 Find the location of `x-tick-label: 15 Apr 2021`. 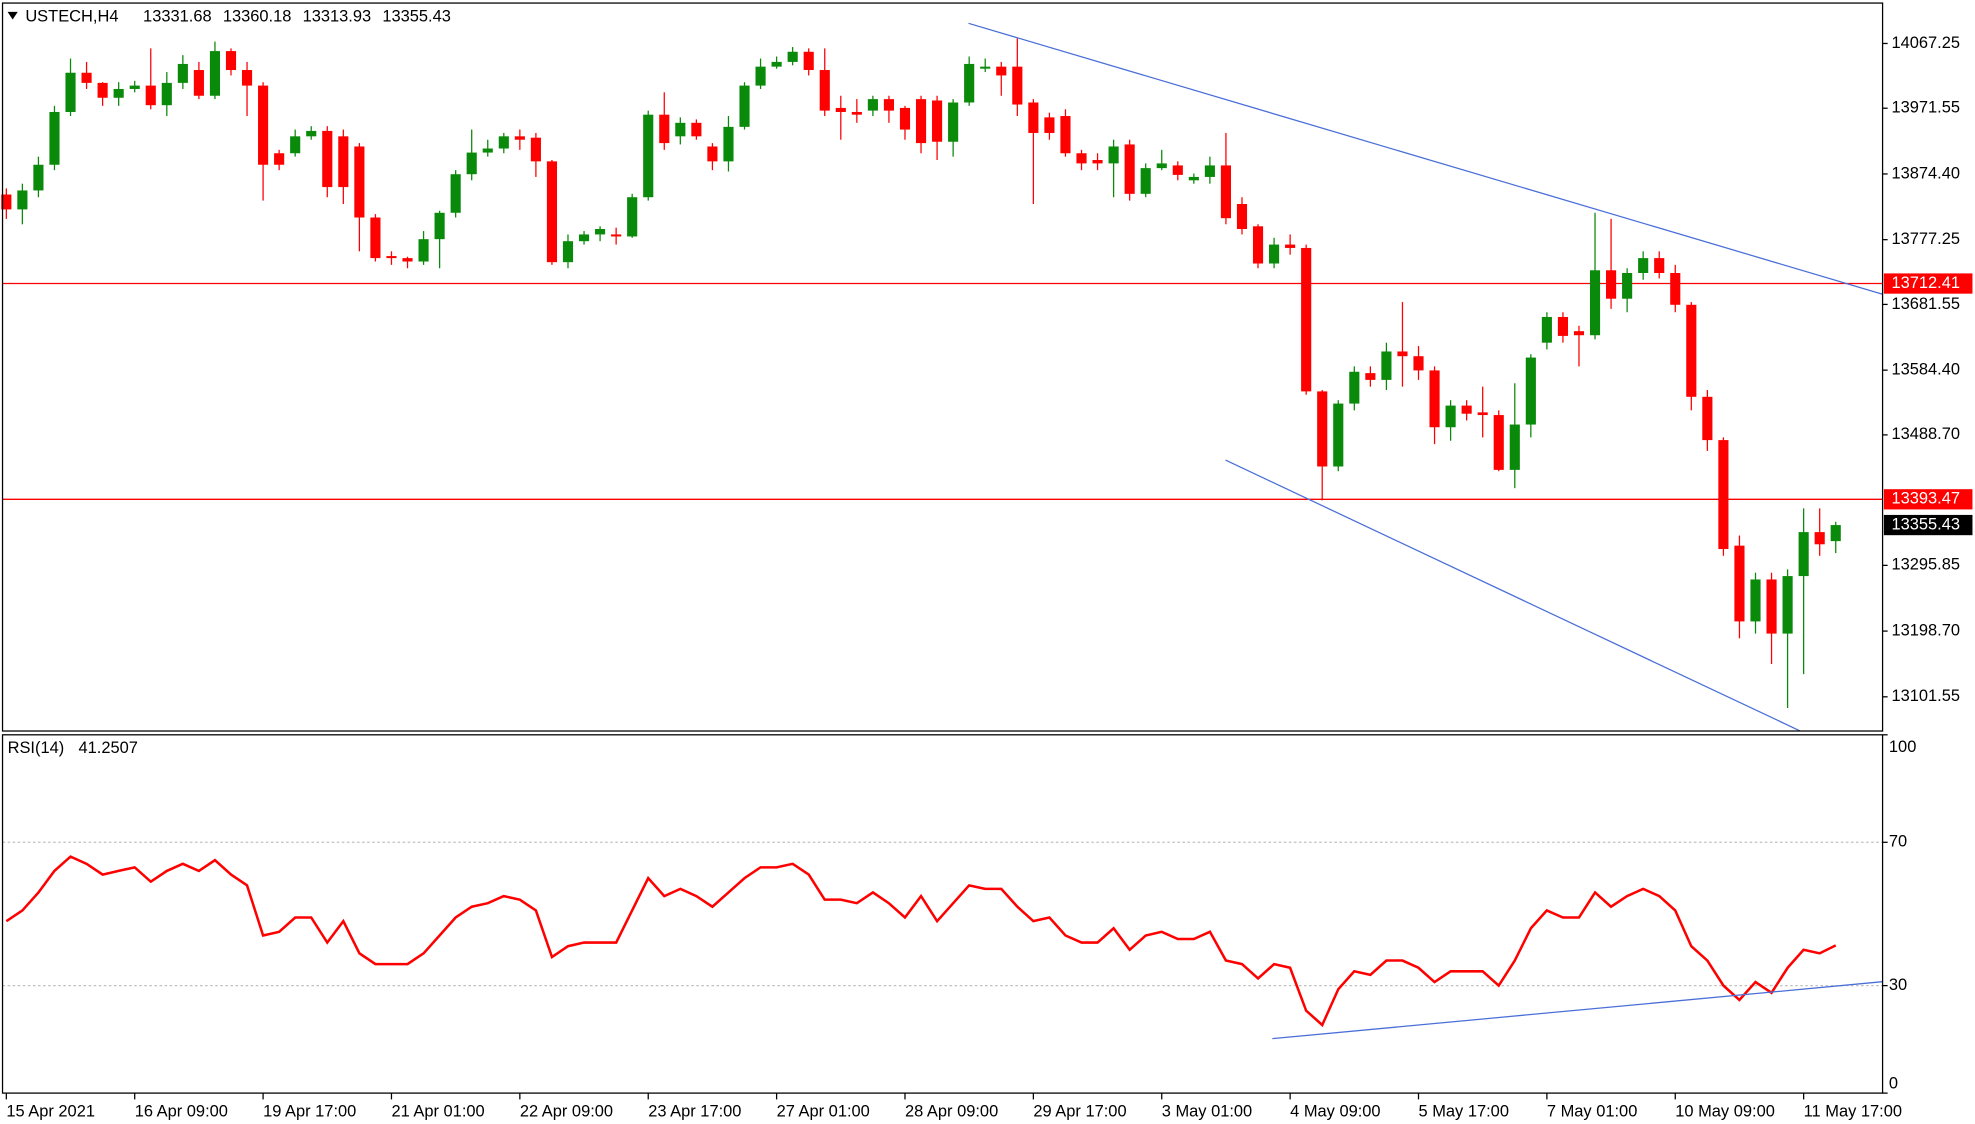

x-tick-label: 15 Apr 2021 is located at coordinates (50, 1111).